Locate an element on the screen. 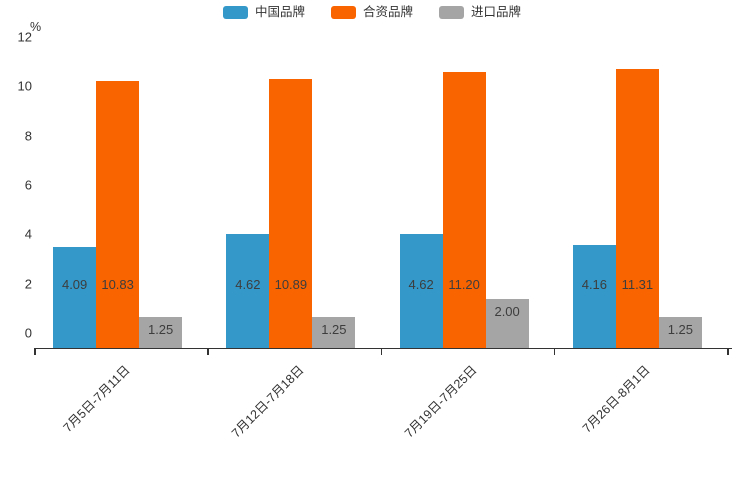 This screenshot has width=744, height=496. bar-group: 4.62 11.20 2.00 is located at coordinates (464, 200).